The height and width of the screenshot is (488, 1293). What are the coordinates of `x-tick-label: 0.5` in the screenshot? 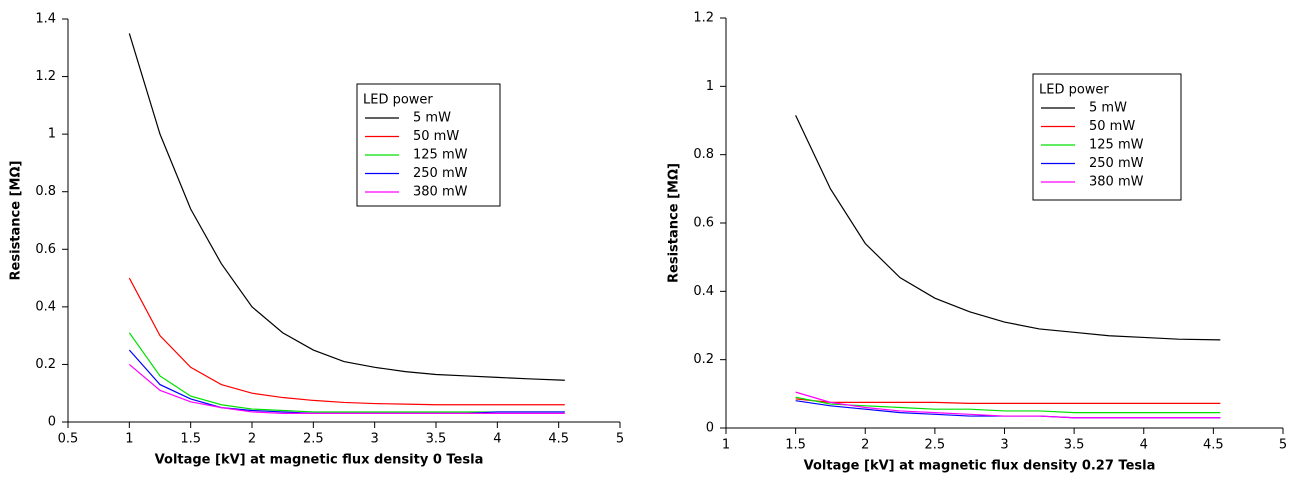 It's located at (68, 439).